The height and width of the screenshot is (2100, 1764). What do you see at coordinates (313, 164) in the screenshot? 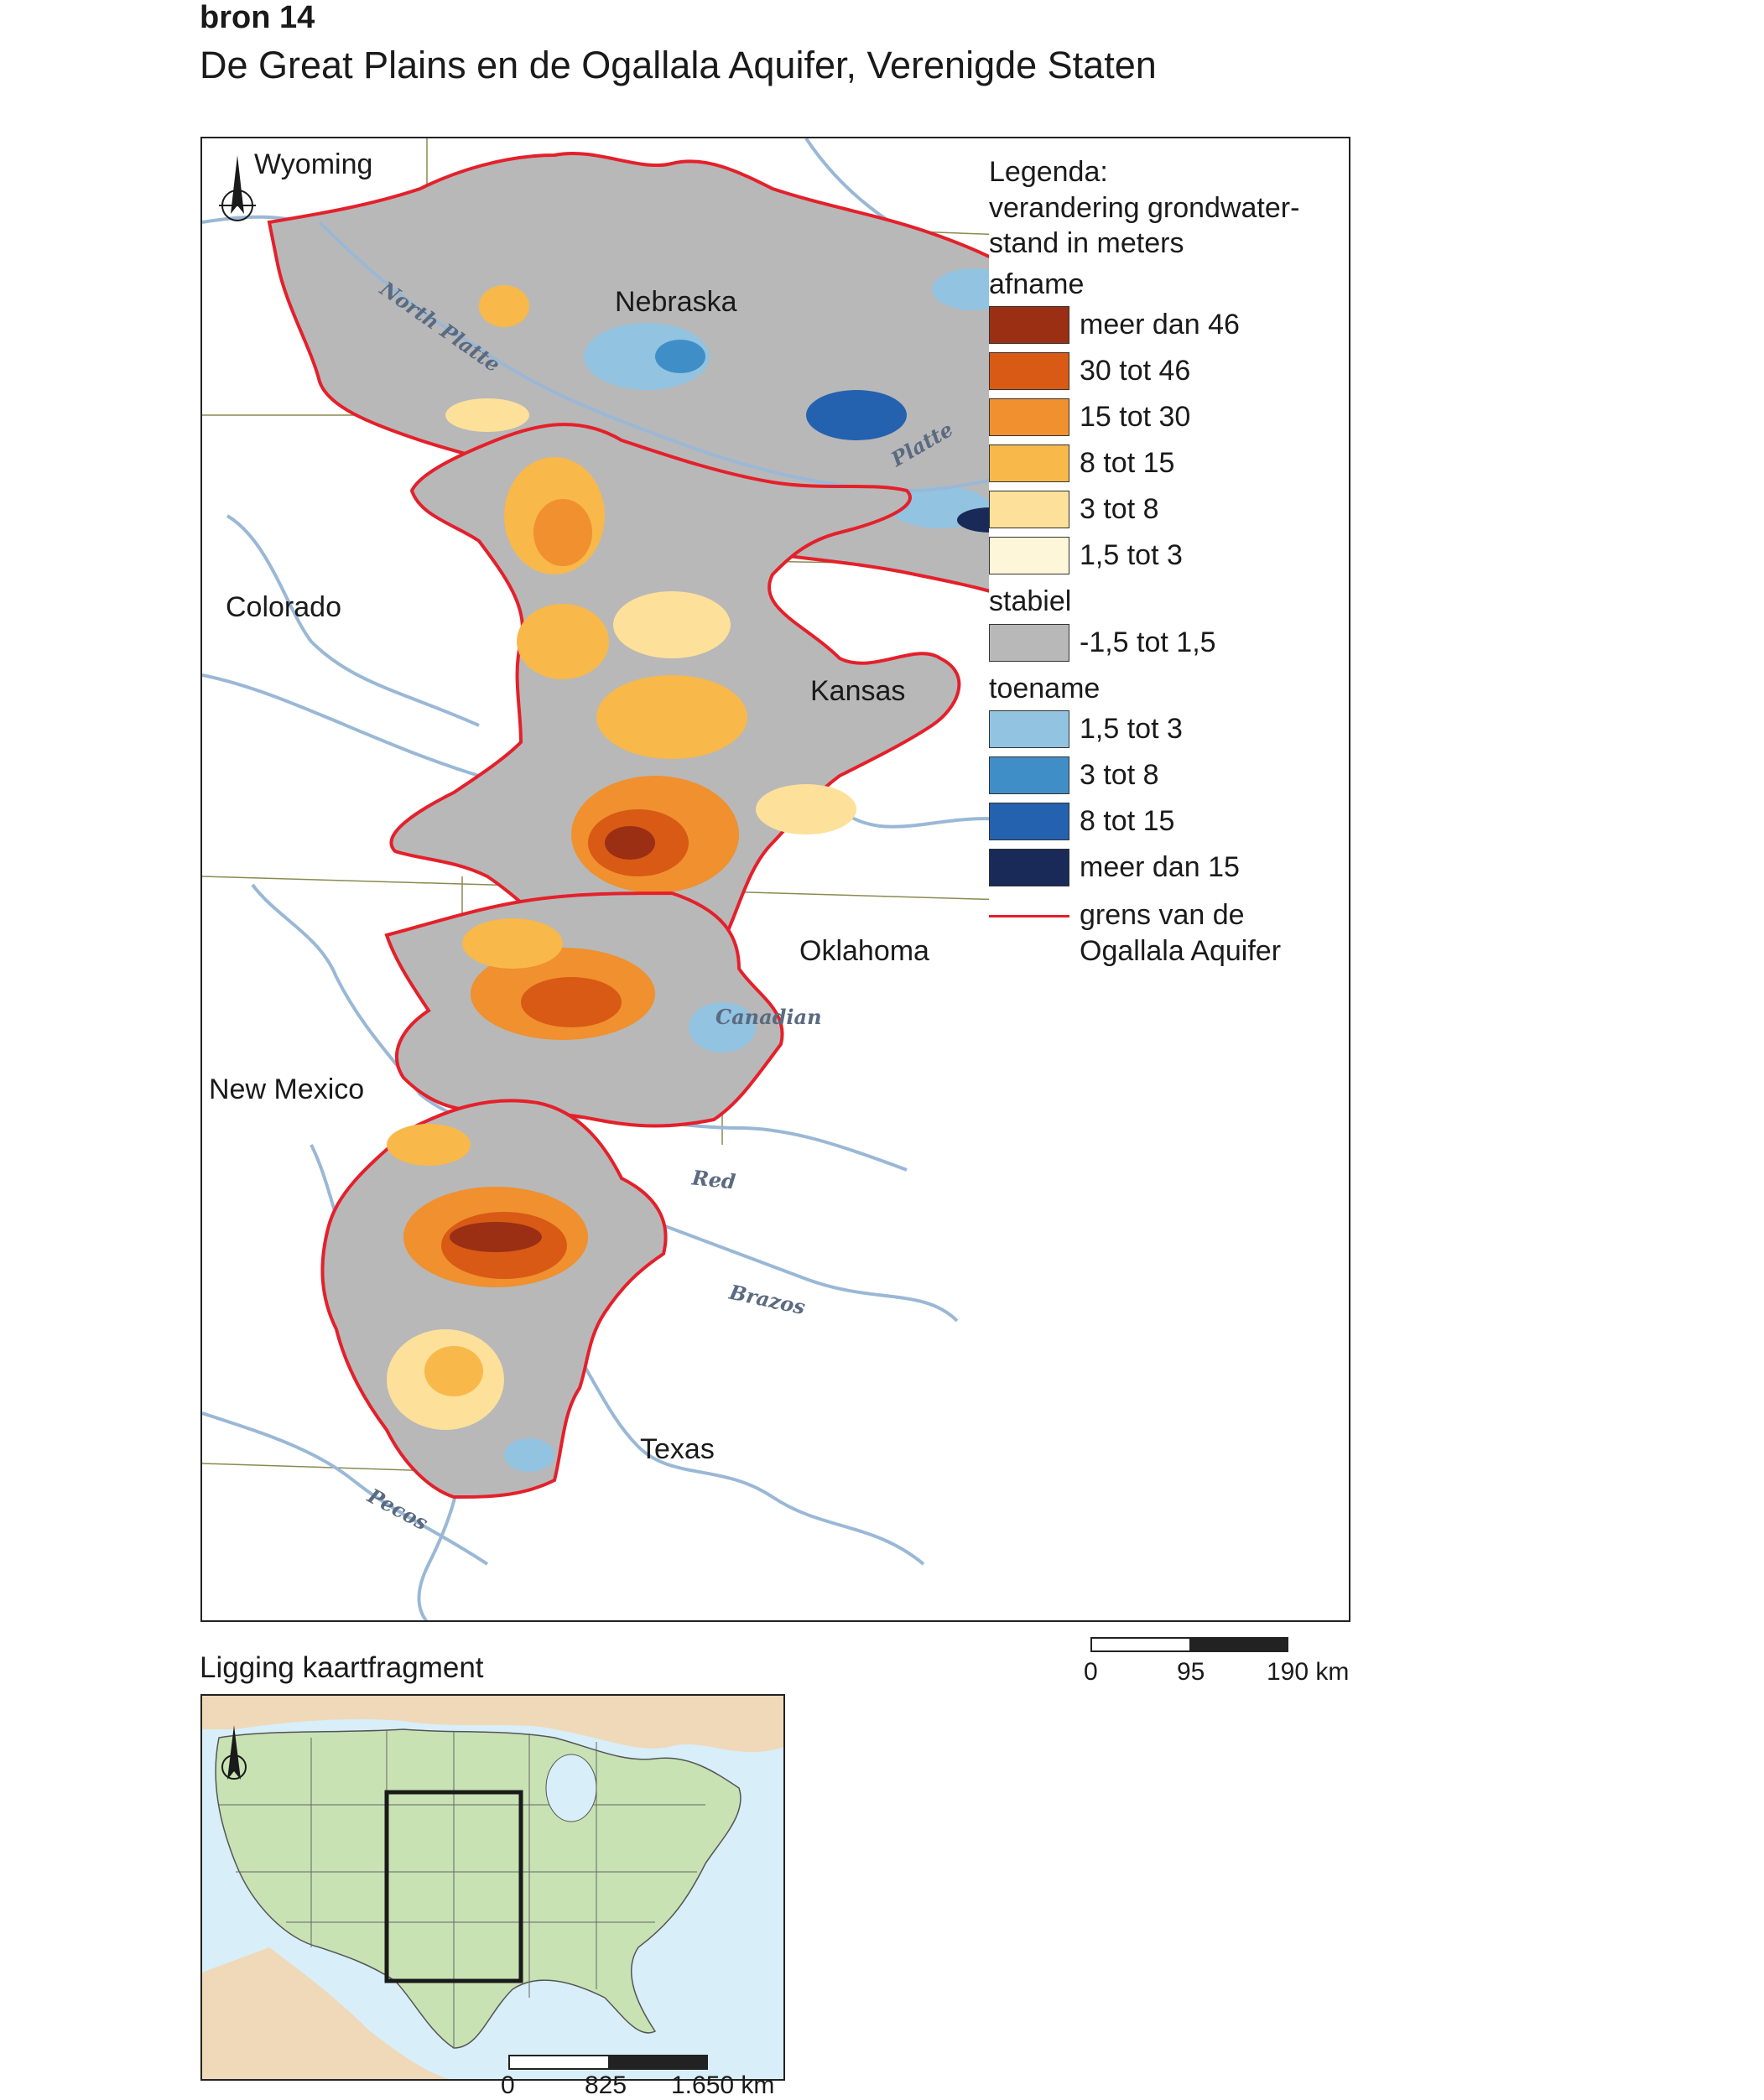
I see `state-label-wyoming: Wyoming` at bounding box center [313, 164].